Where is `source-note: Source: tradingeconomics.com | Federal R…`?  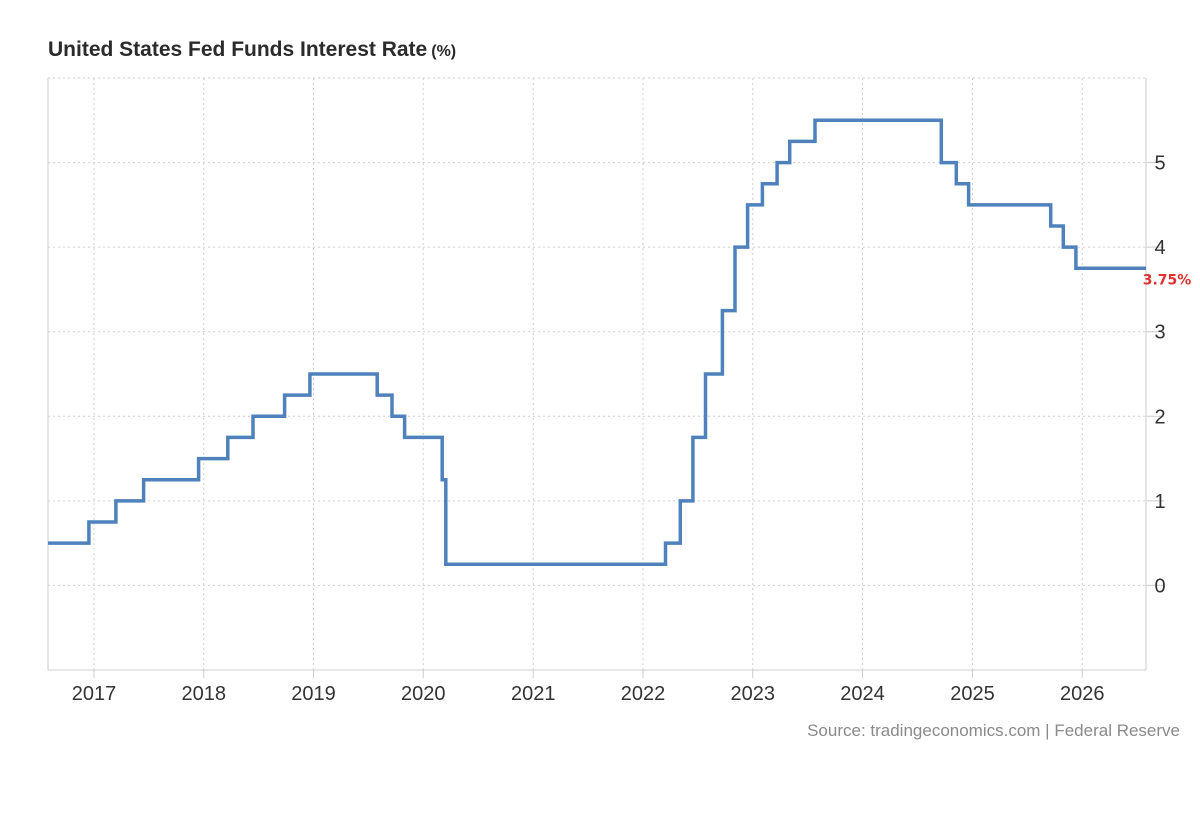 source-note: Source: tradingeconomics.com | Federal R… is located at coordinates (993, 730).